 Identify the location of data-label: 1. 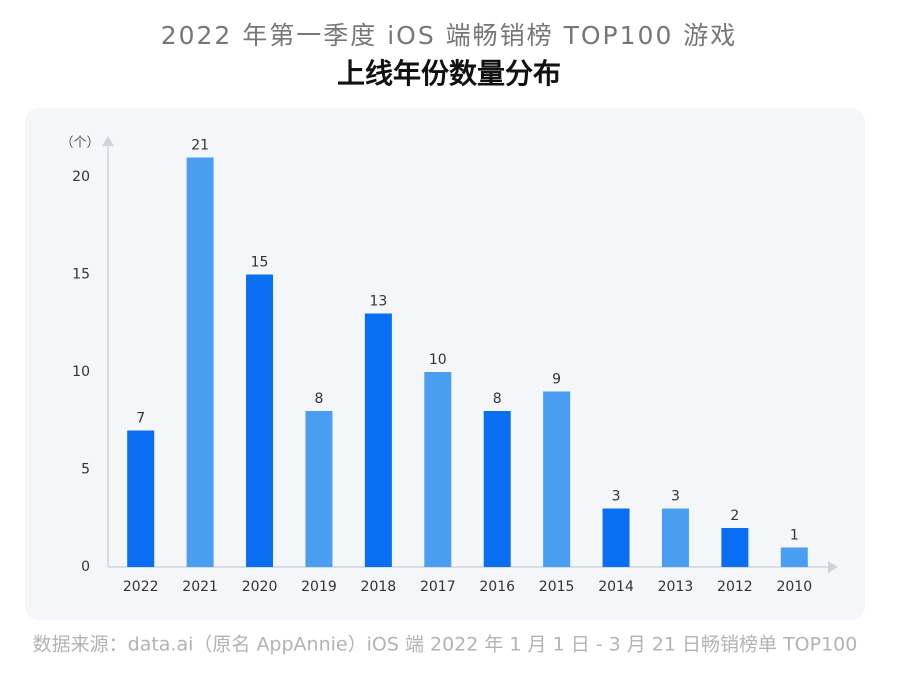
(794, 536).